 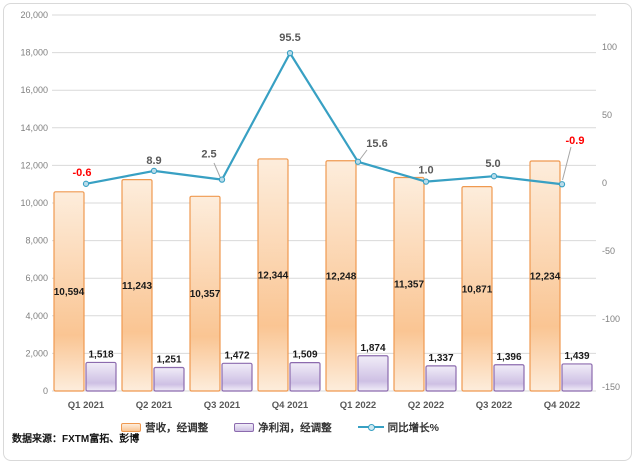 What do you see at coordinates (290, 405) in the screenshot?
I see `x-axis-category-label: Q4 2021` at bounding box center [290, 405].